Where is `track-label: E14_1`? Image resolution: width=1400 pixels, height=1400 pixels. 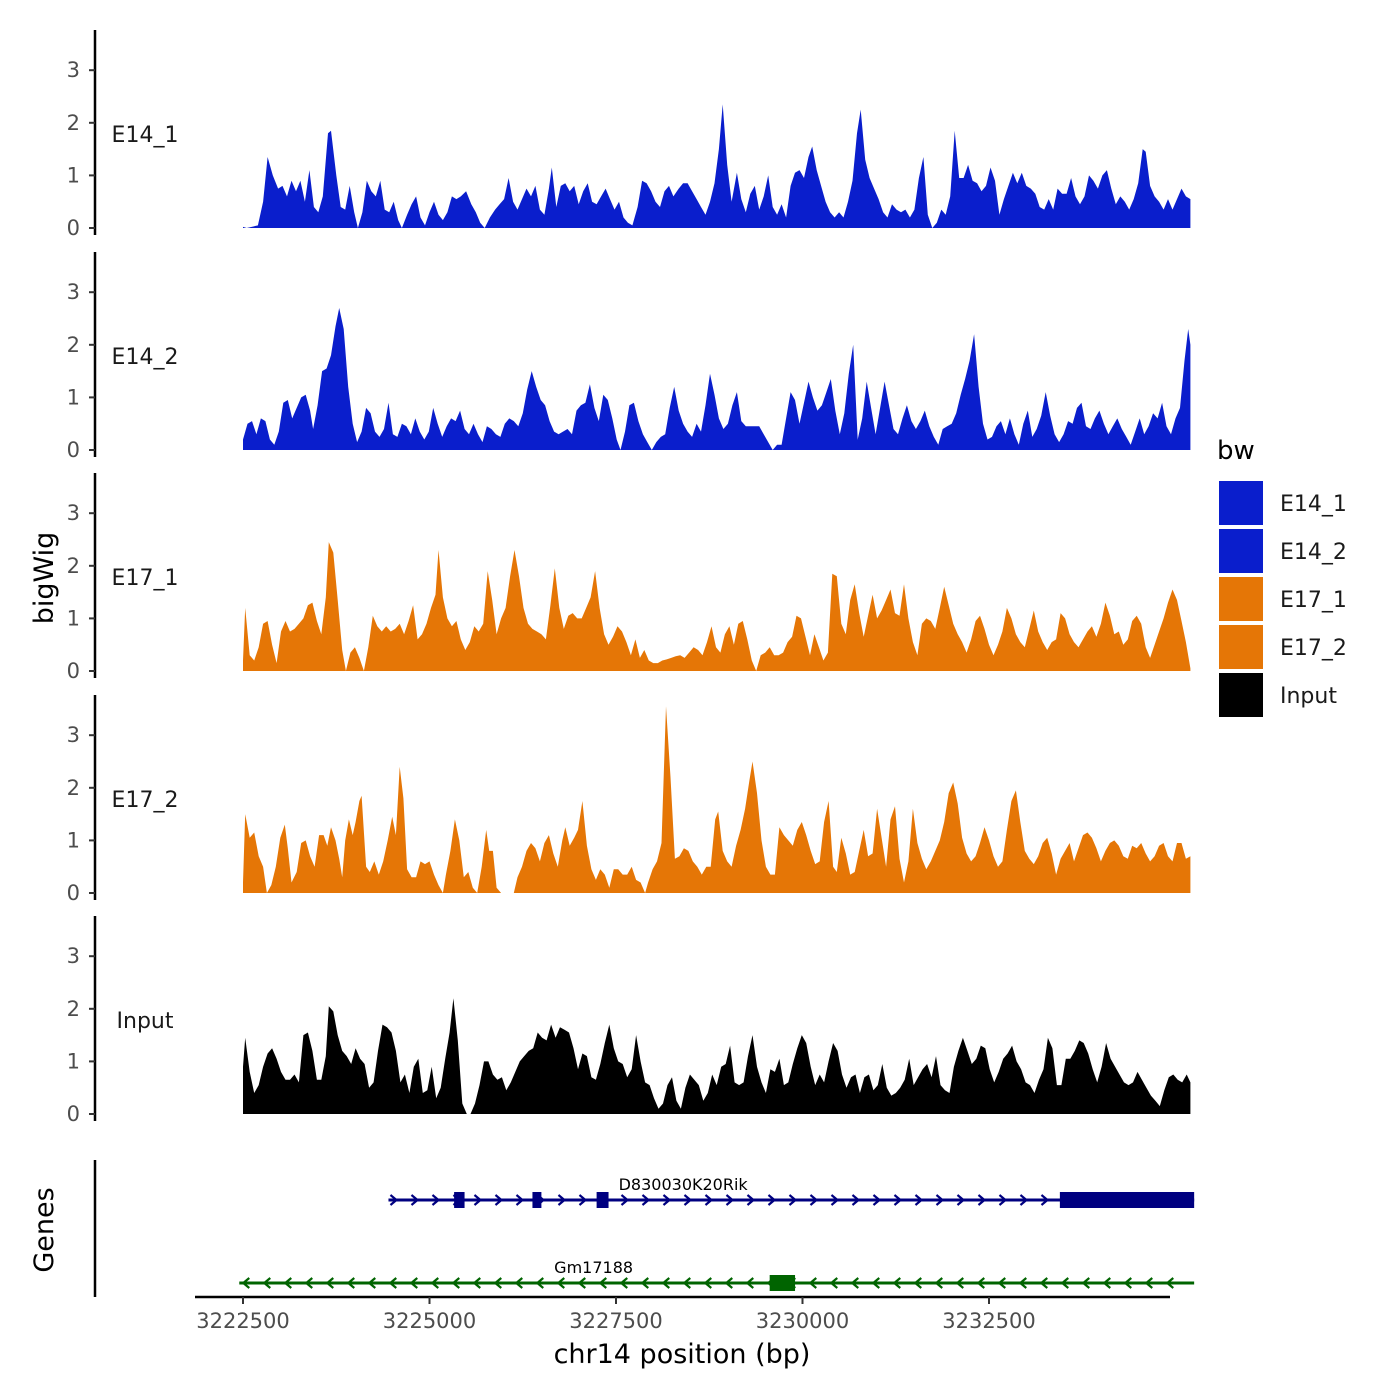
track-label: E14_1 is located at coordinates (145, 135).